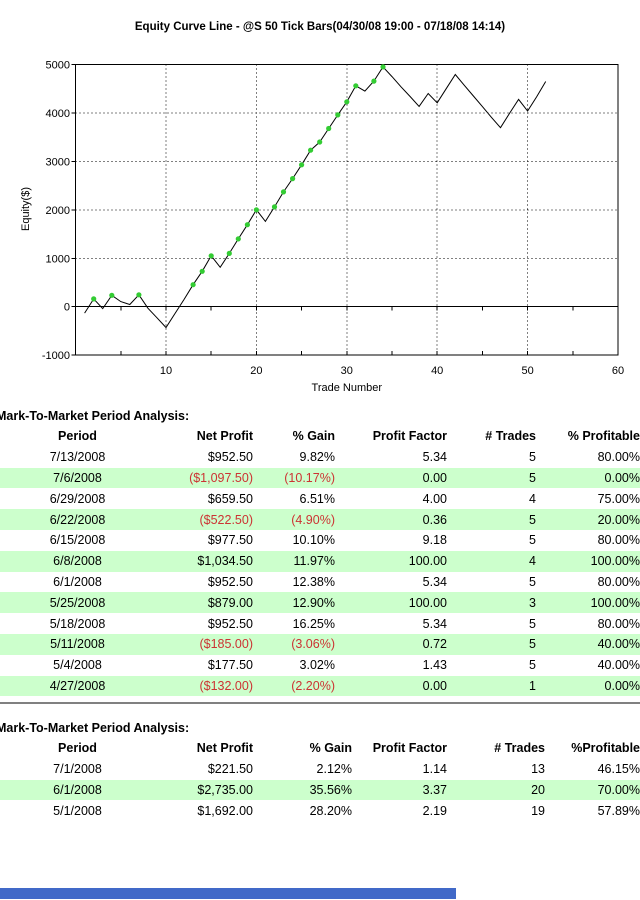 The height and width of the screenshot is (900, 640). I want to click on column-header: Profit Factor, so click(409, 748).